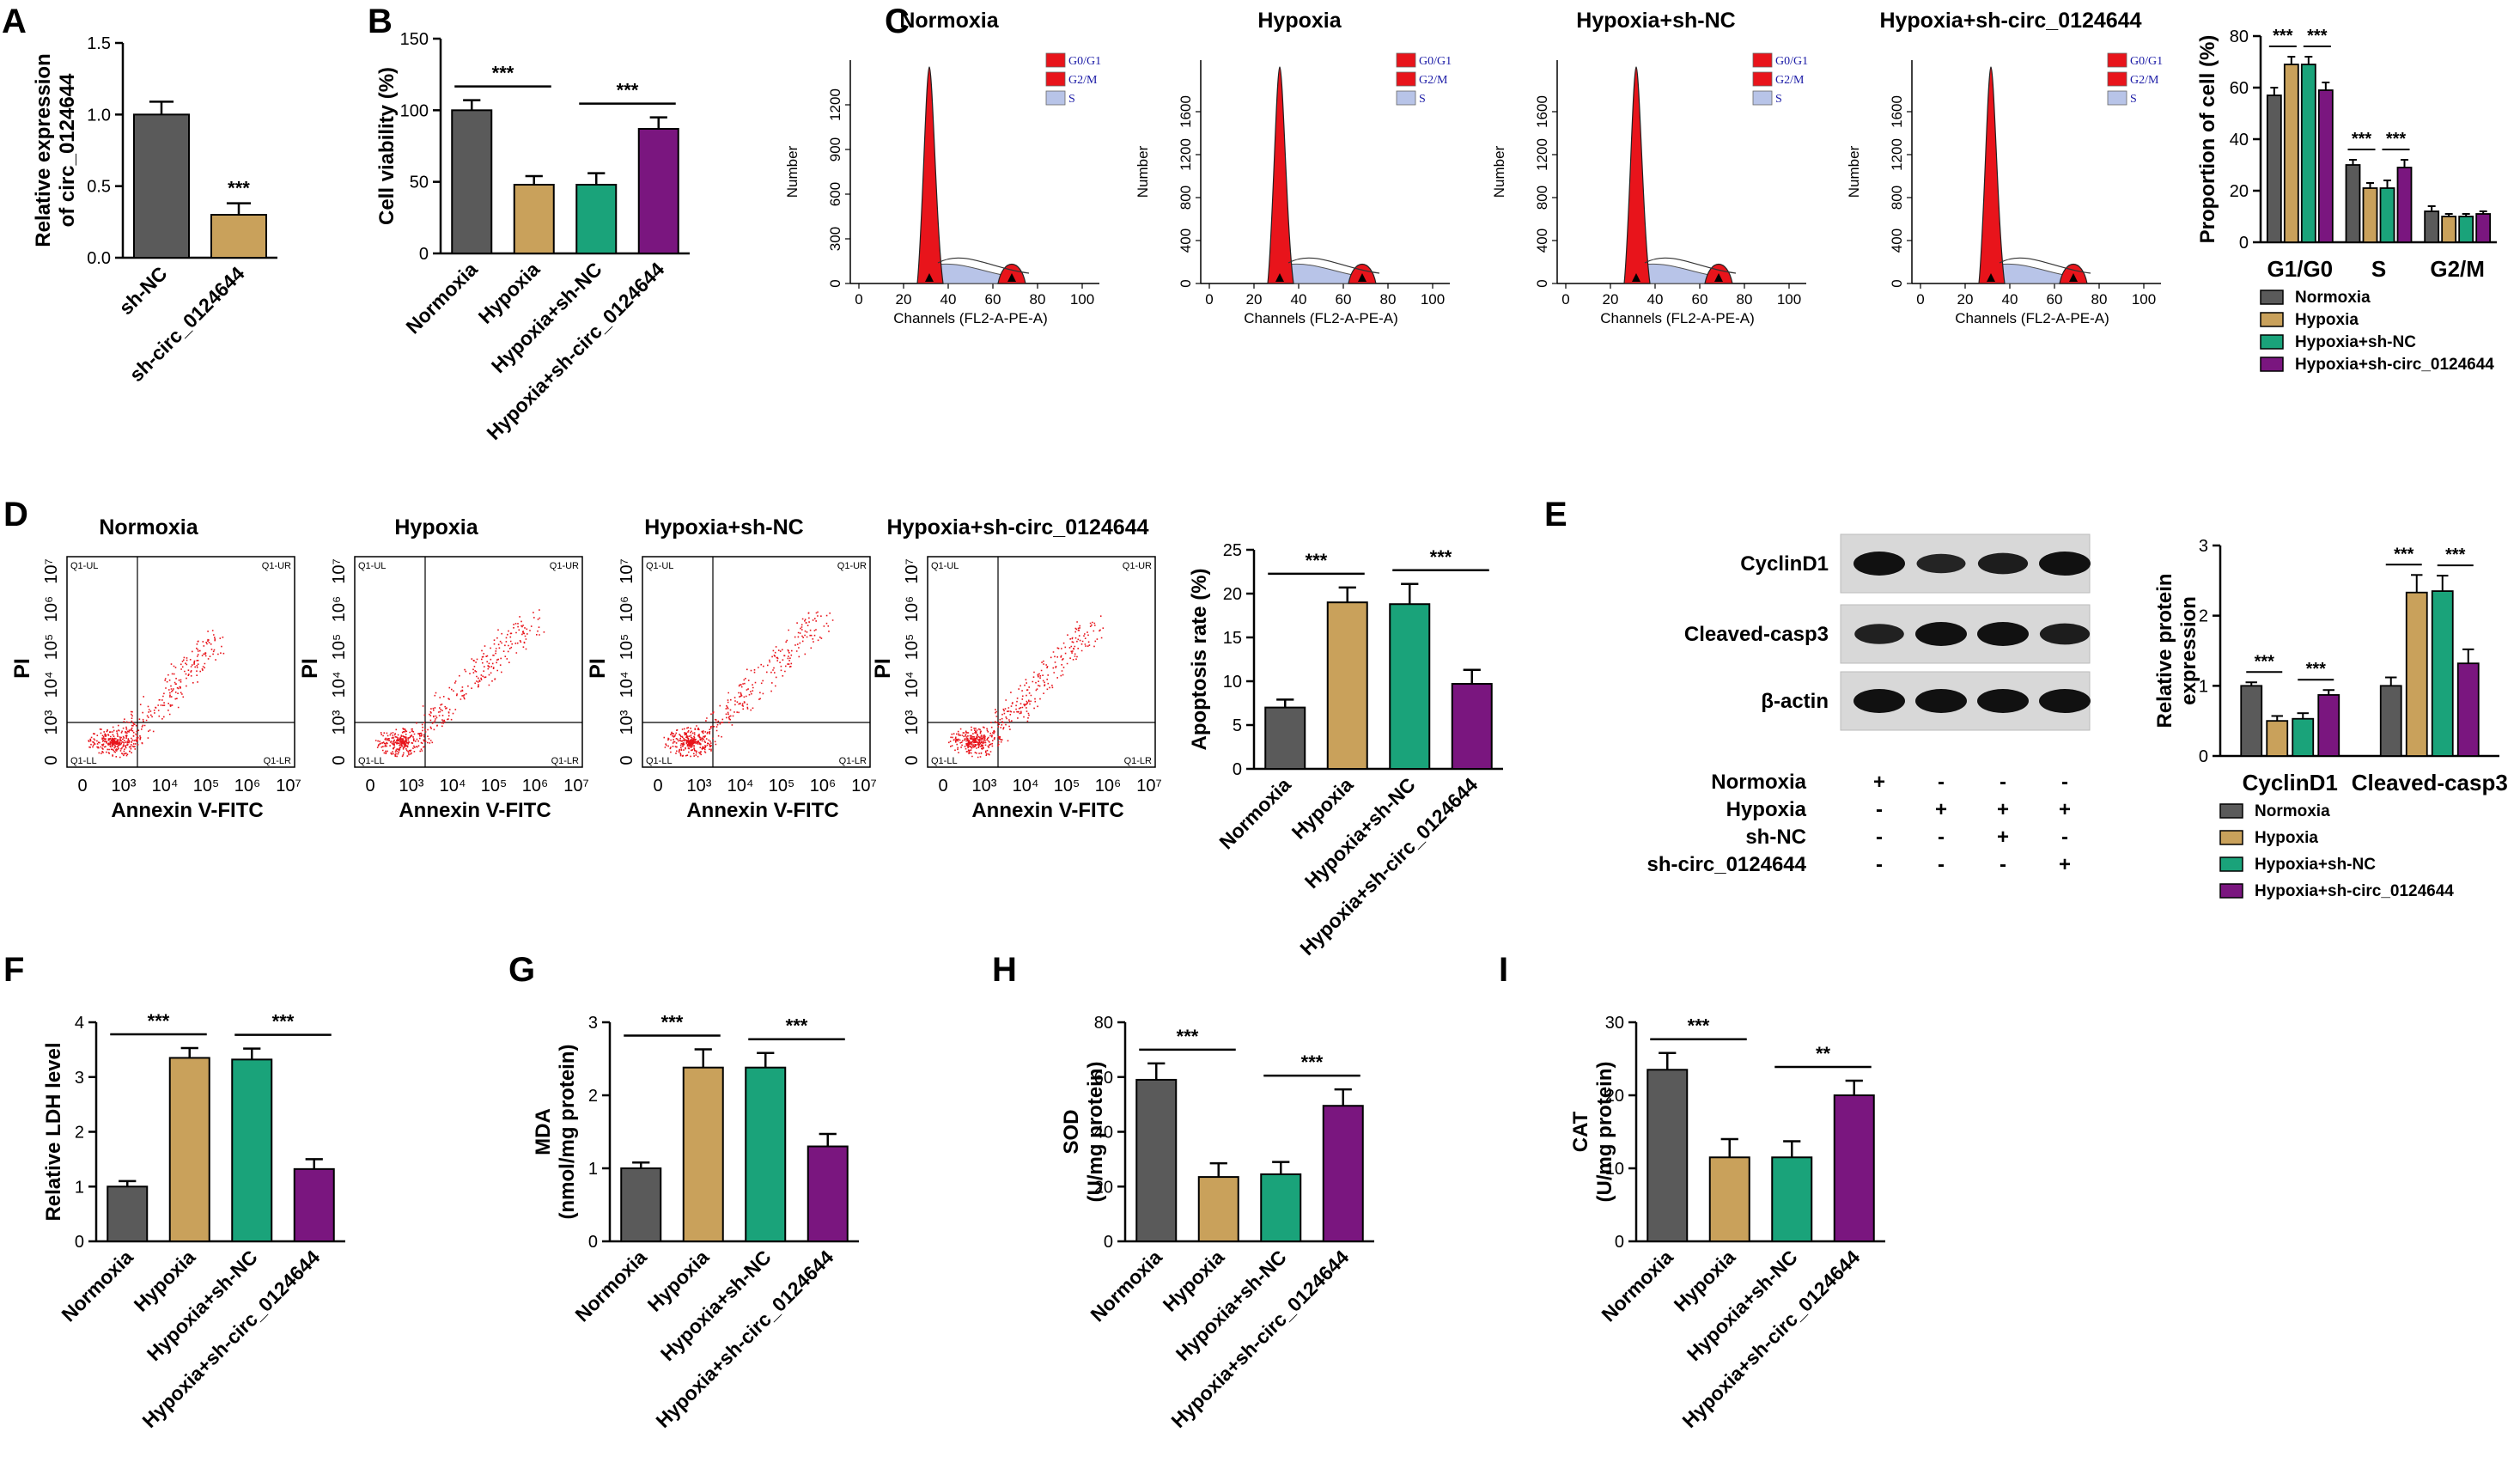  I want to click on panel-c-legend-label: G0/G1, so click(1436, 62).